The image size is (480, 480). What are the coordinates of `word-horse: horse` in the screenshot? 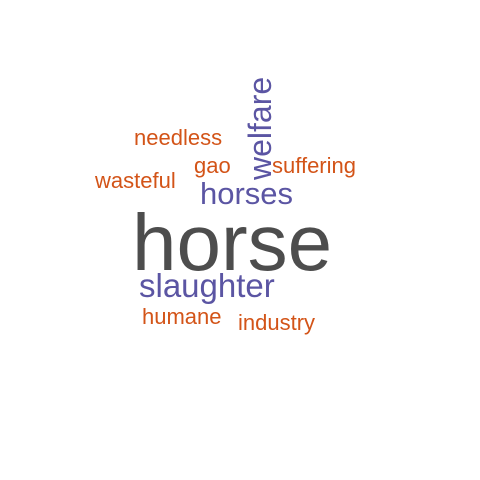 It's located at (232, 242).